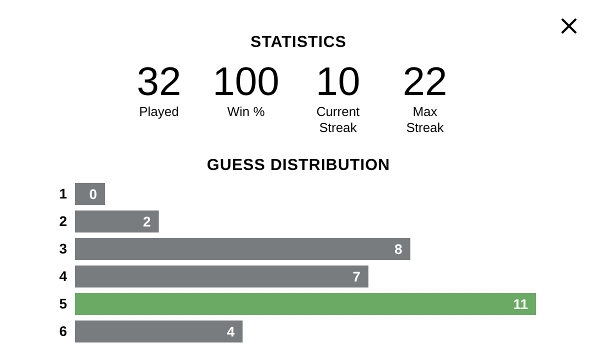 This screenshot has height=350, width=597. Describe the element at coordinates (63, 276) in the screenshot. I see `y-tick-label: 4` at that location.